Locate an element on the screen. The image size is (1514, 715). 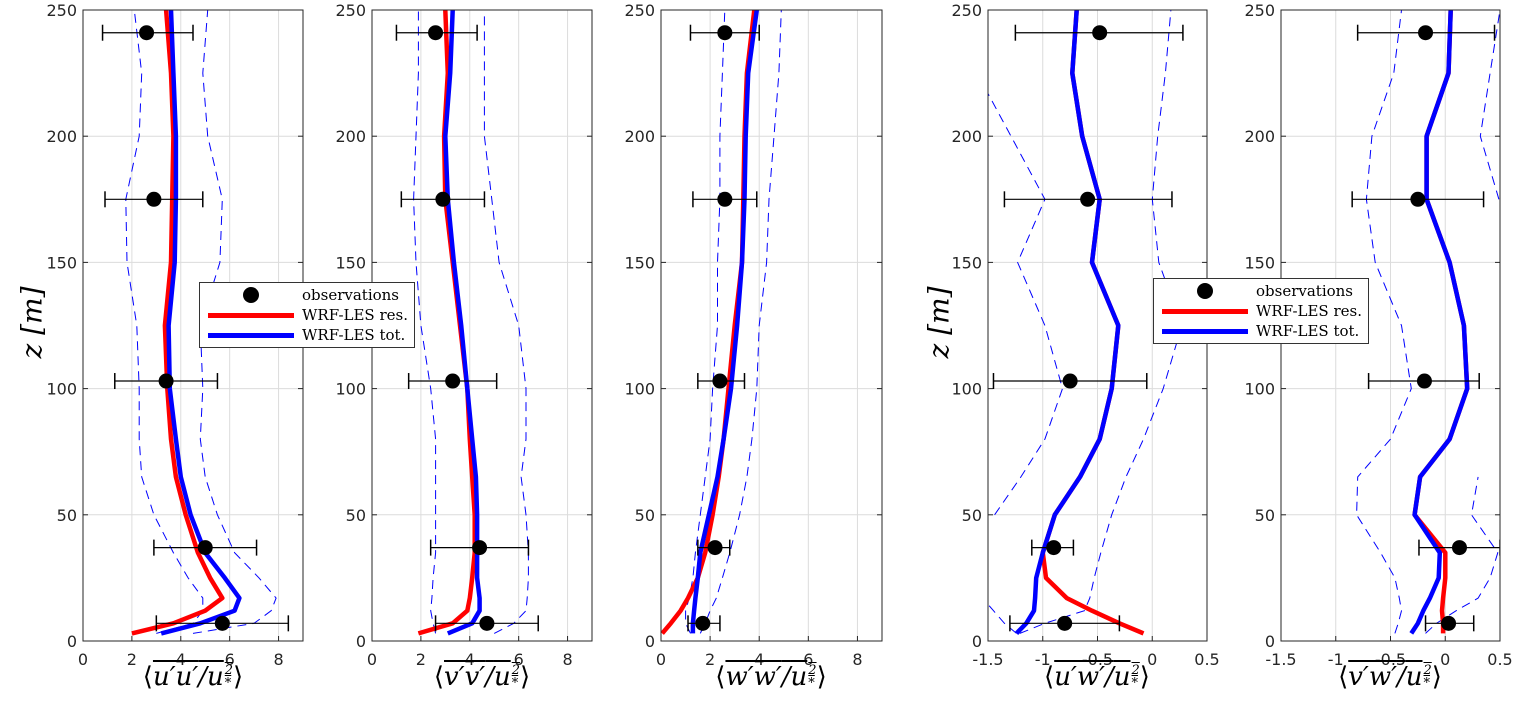
legend-right: observations WRF-LES res. WRF-LES tot. is located at coordinates (1261, 311).